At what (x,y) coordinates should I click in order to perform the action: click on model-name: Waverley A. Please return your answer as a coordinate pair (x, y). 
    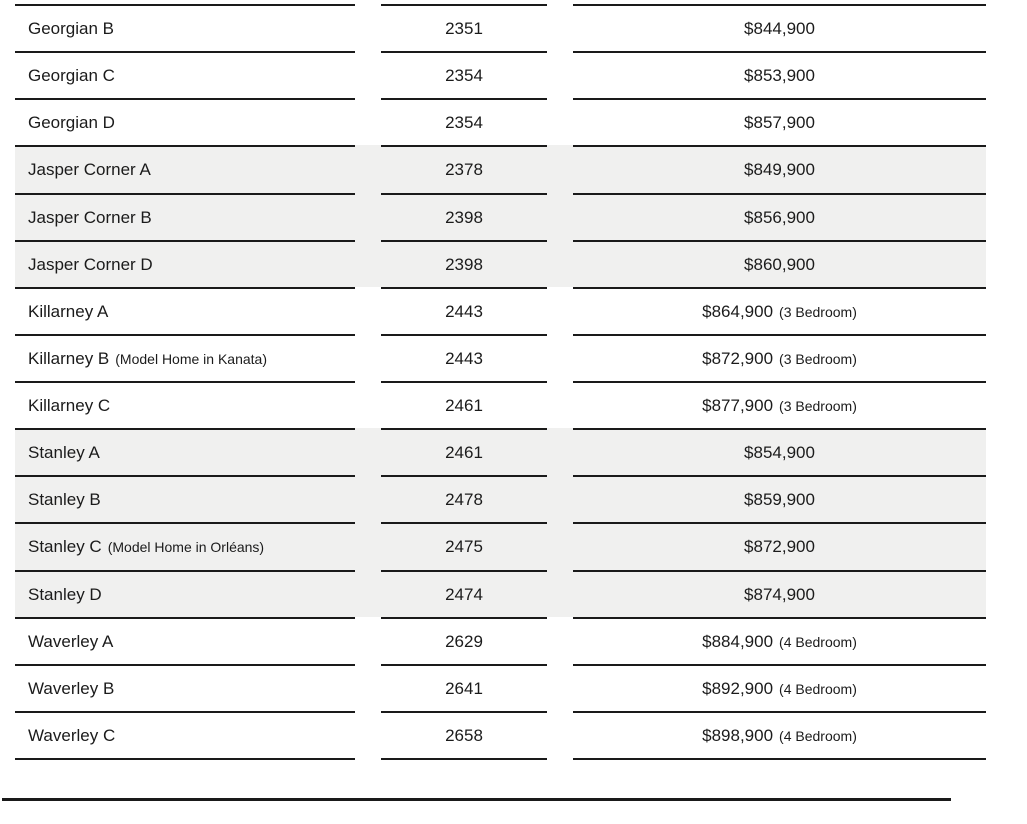
    Looking at the image, I should click on (71, 641).